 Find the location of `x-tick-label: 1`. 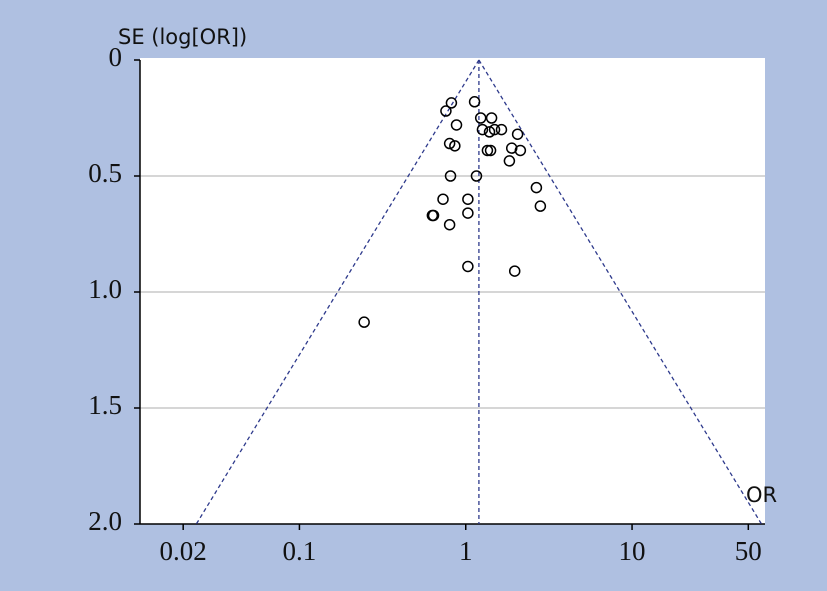

x-tick-label: 1 is located at coordinates (466, 551).